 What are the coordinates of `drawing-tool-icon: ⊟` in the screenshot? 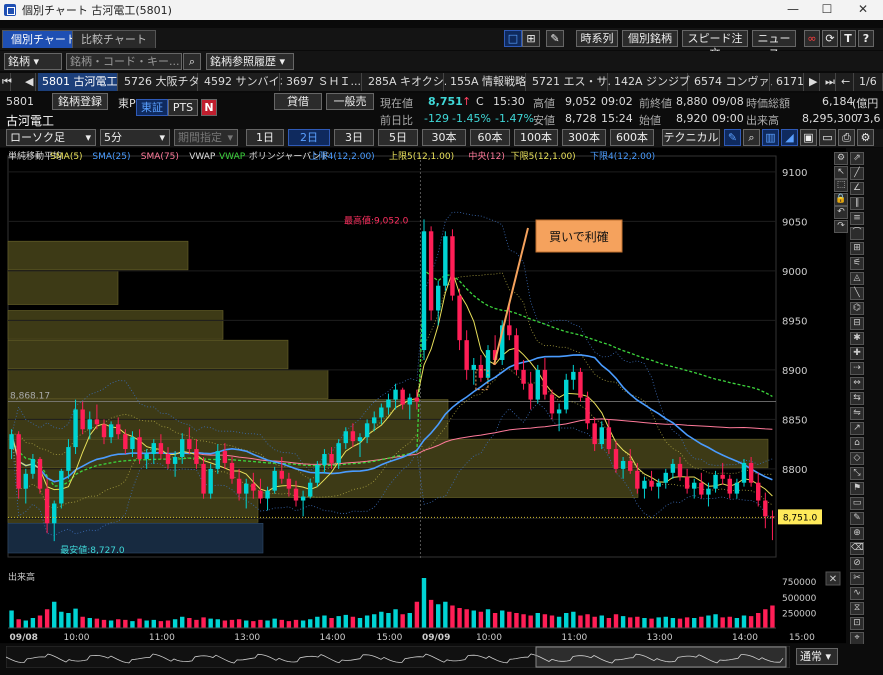 It's located at (857, 323).